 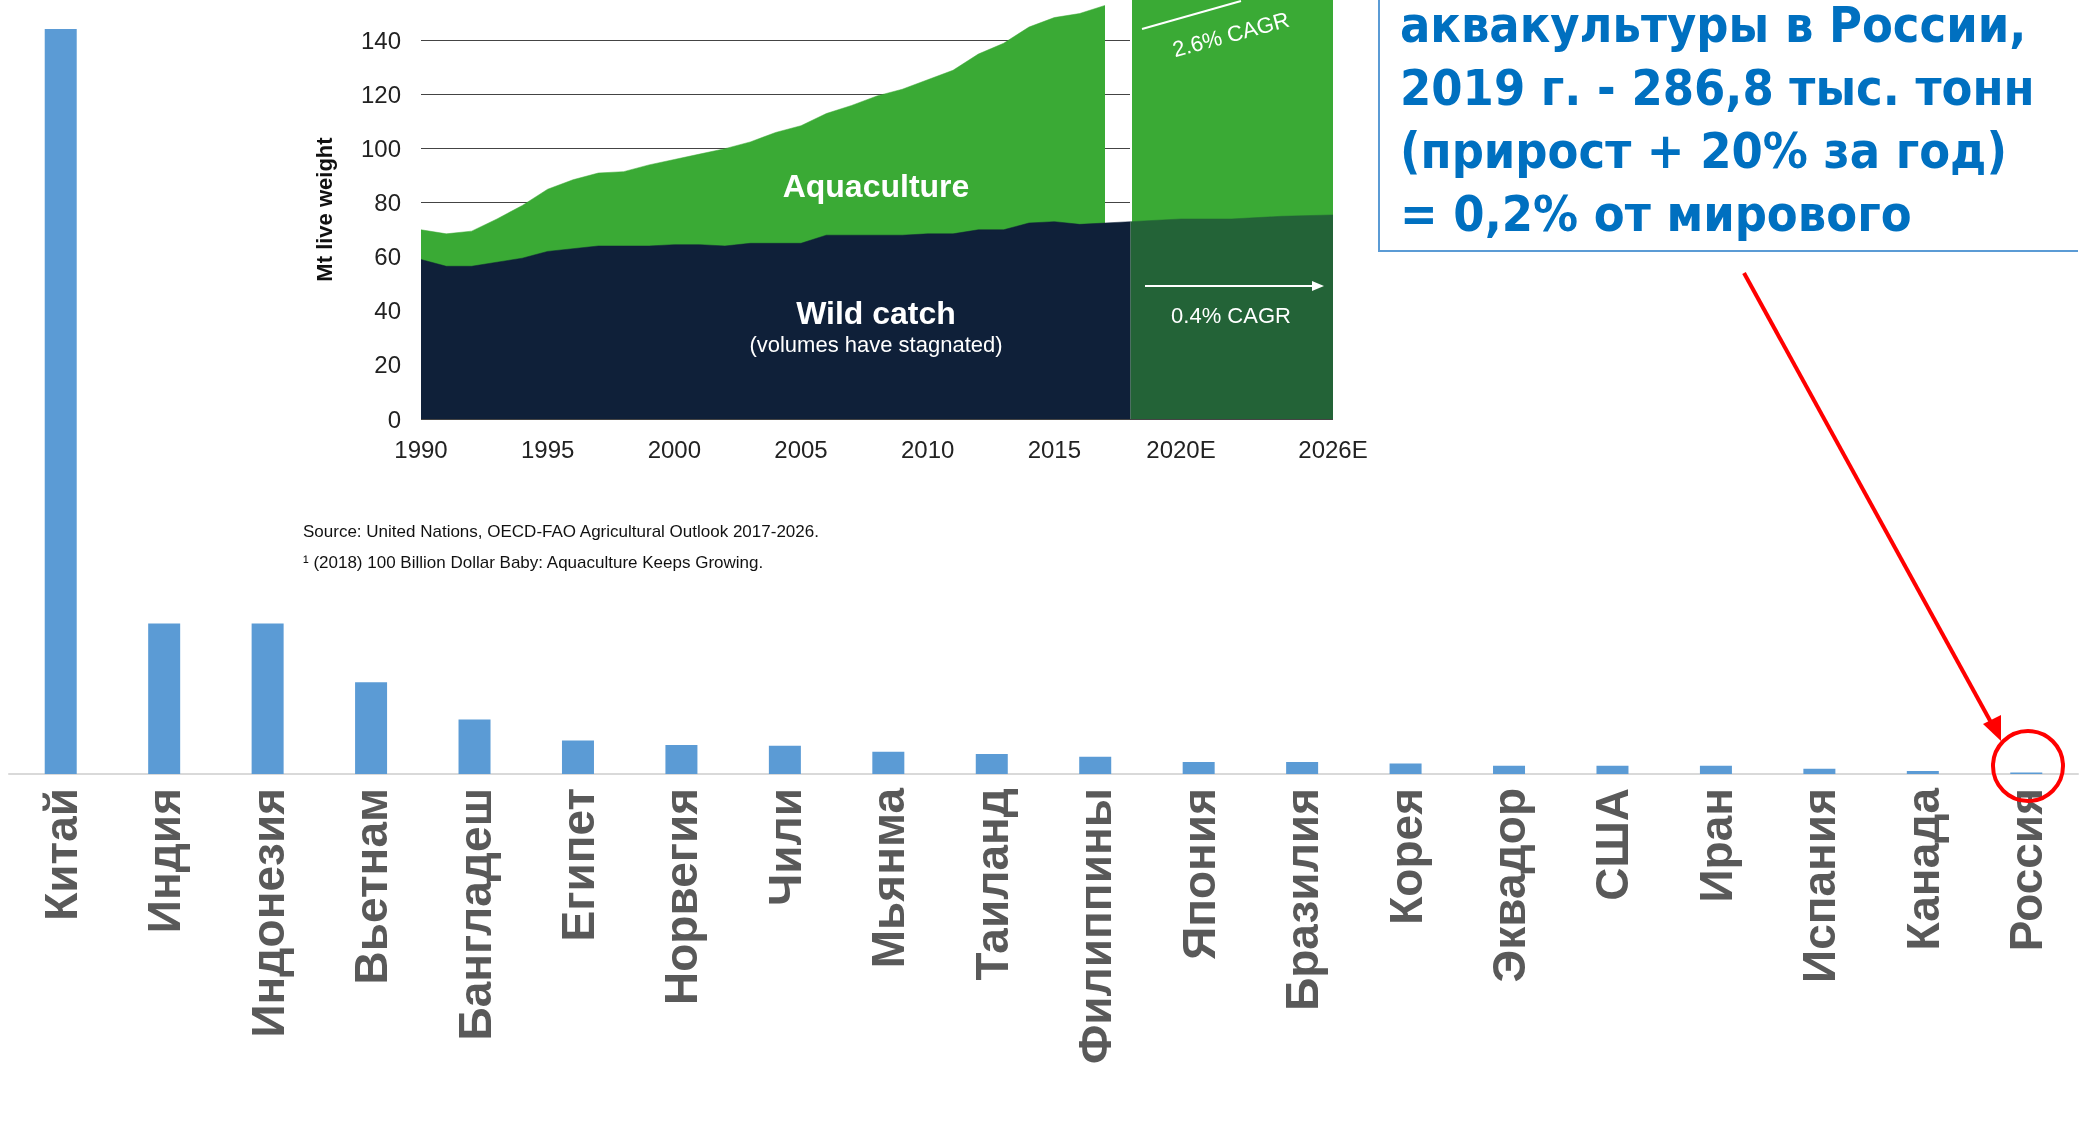 I want to click on series-label: Aquaculture, so click(x=876, y=186).